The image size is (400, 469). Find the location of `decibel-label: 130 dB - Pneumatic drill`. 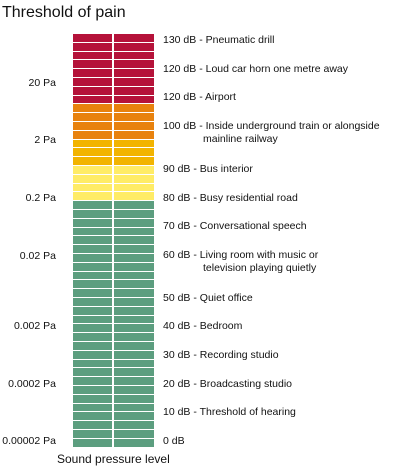

decibel-label: 130 dB - Pneumatic drill is located at coordinates (218, 40).